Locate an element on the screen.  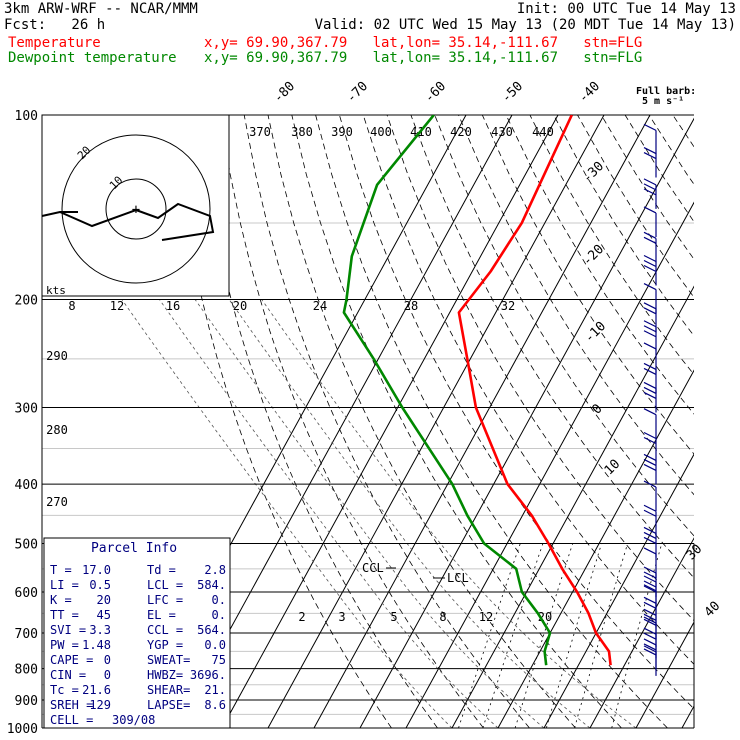
mixing-ratio-label: 5 is located at coordinates (393, 617).